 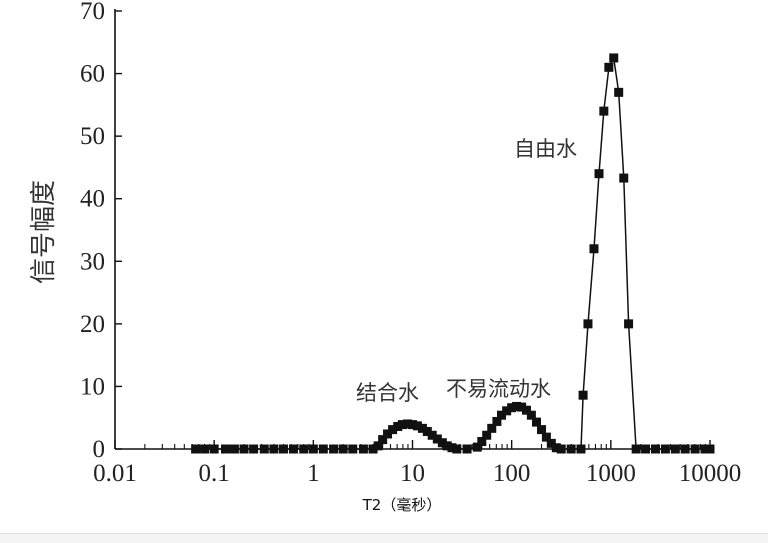 What do you see at coordinates (498, 389) in the screenshot?
I see `annotation-immobile-water: 不易流动水` at bounding box center [498, 389].